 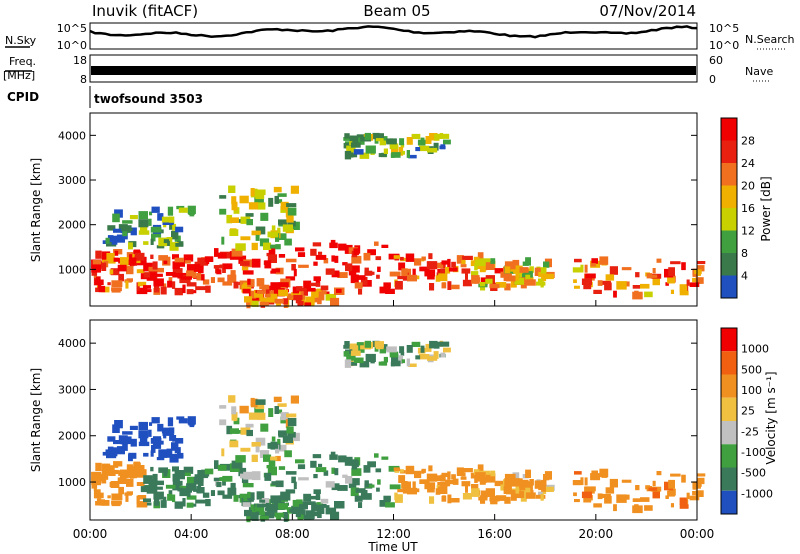 What do you see at coordinates (72, 180) in the screenshot?
I see `power-ytick-label: 3000` at bounding box center [72, 180].